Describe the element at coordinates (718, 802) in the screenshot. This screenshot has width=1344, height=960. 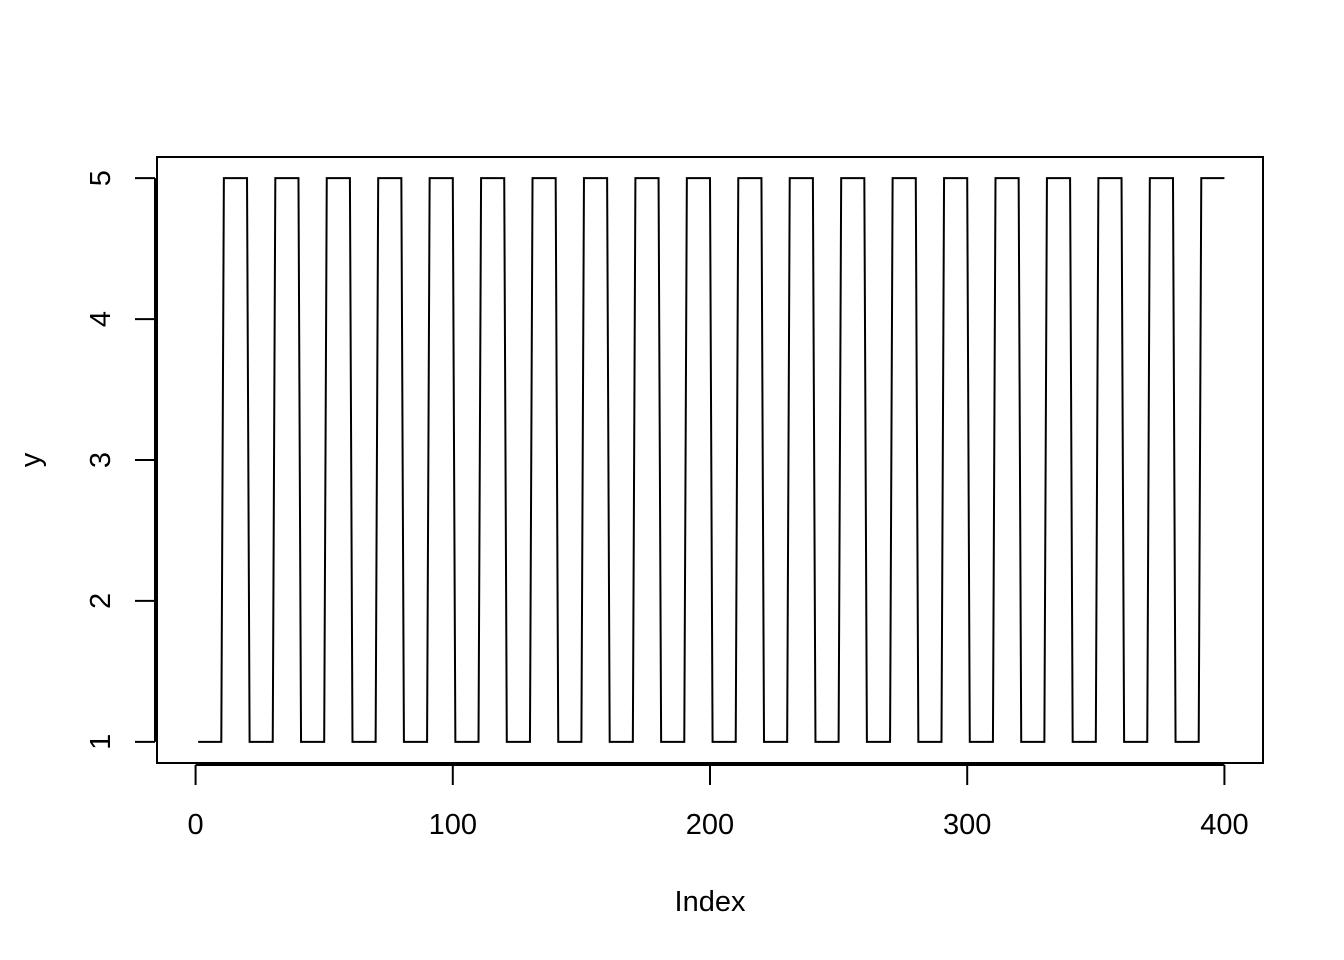
I see `x-axis: 0 100 200 300 400` at that location.